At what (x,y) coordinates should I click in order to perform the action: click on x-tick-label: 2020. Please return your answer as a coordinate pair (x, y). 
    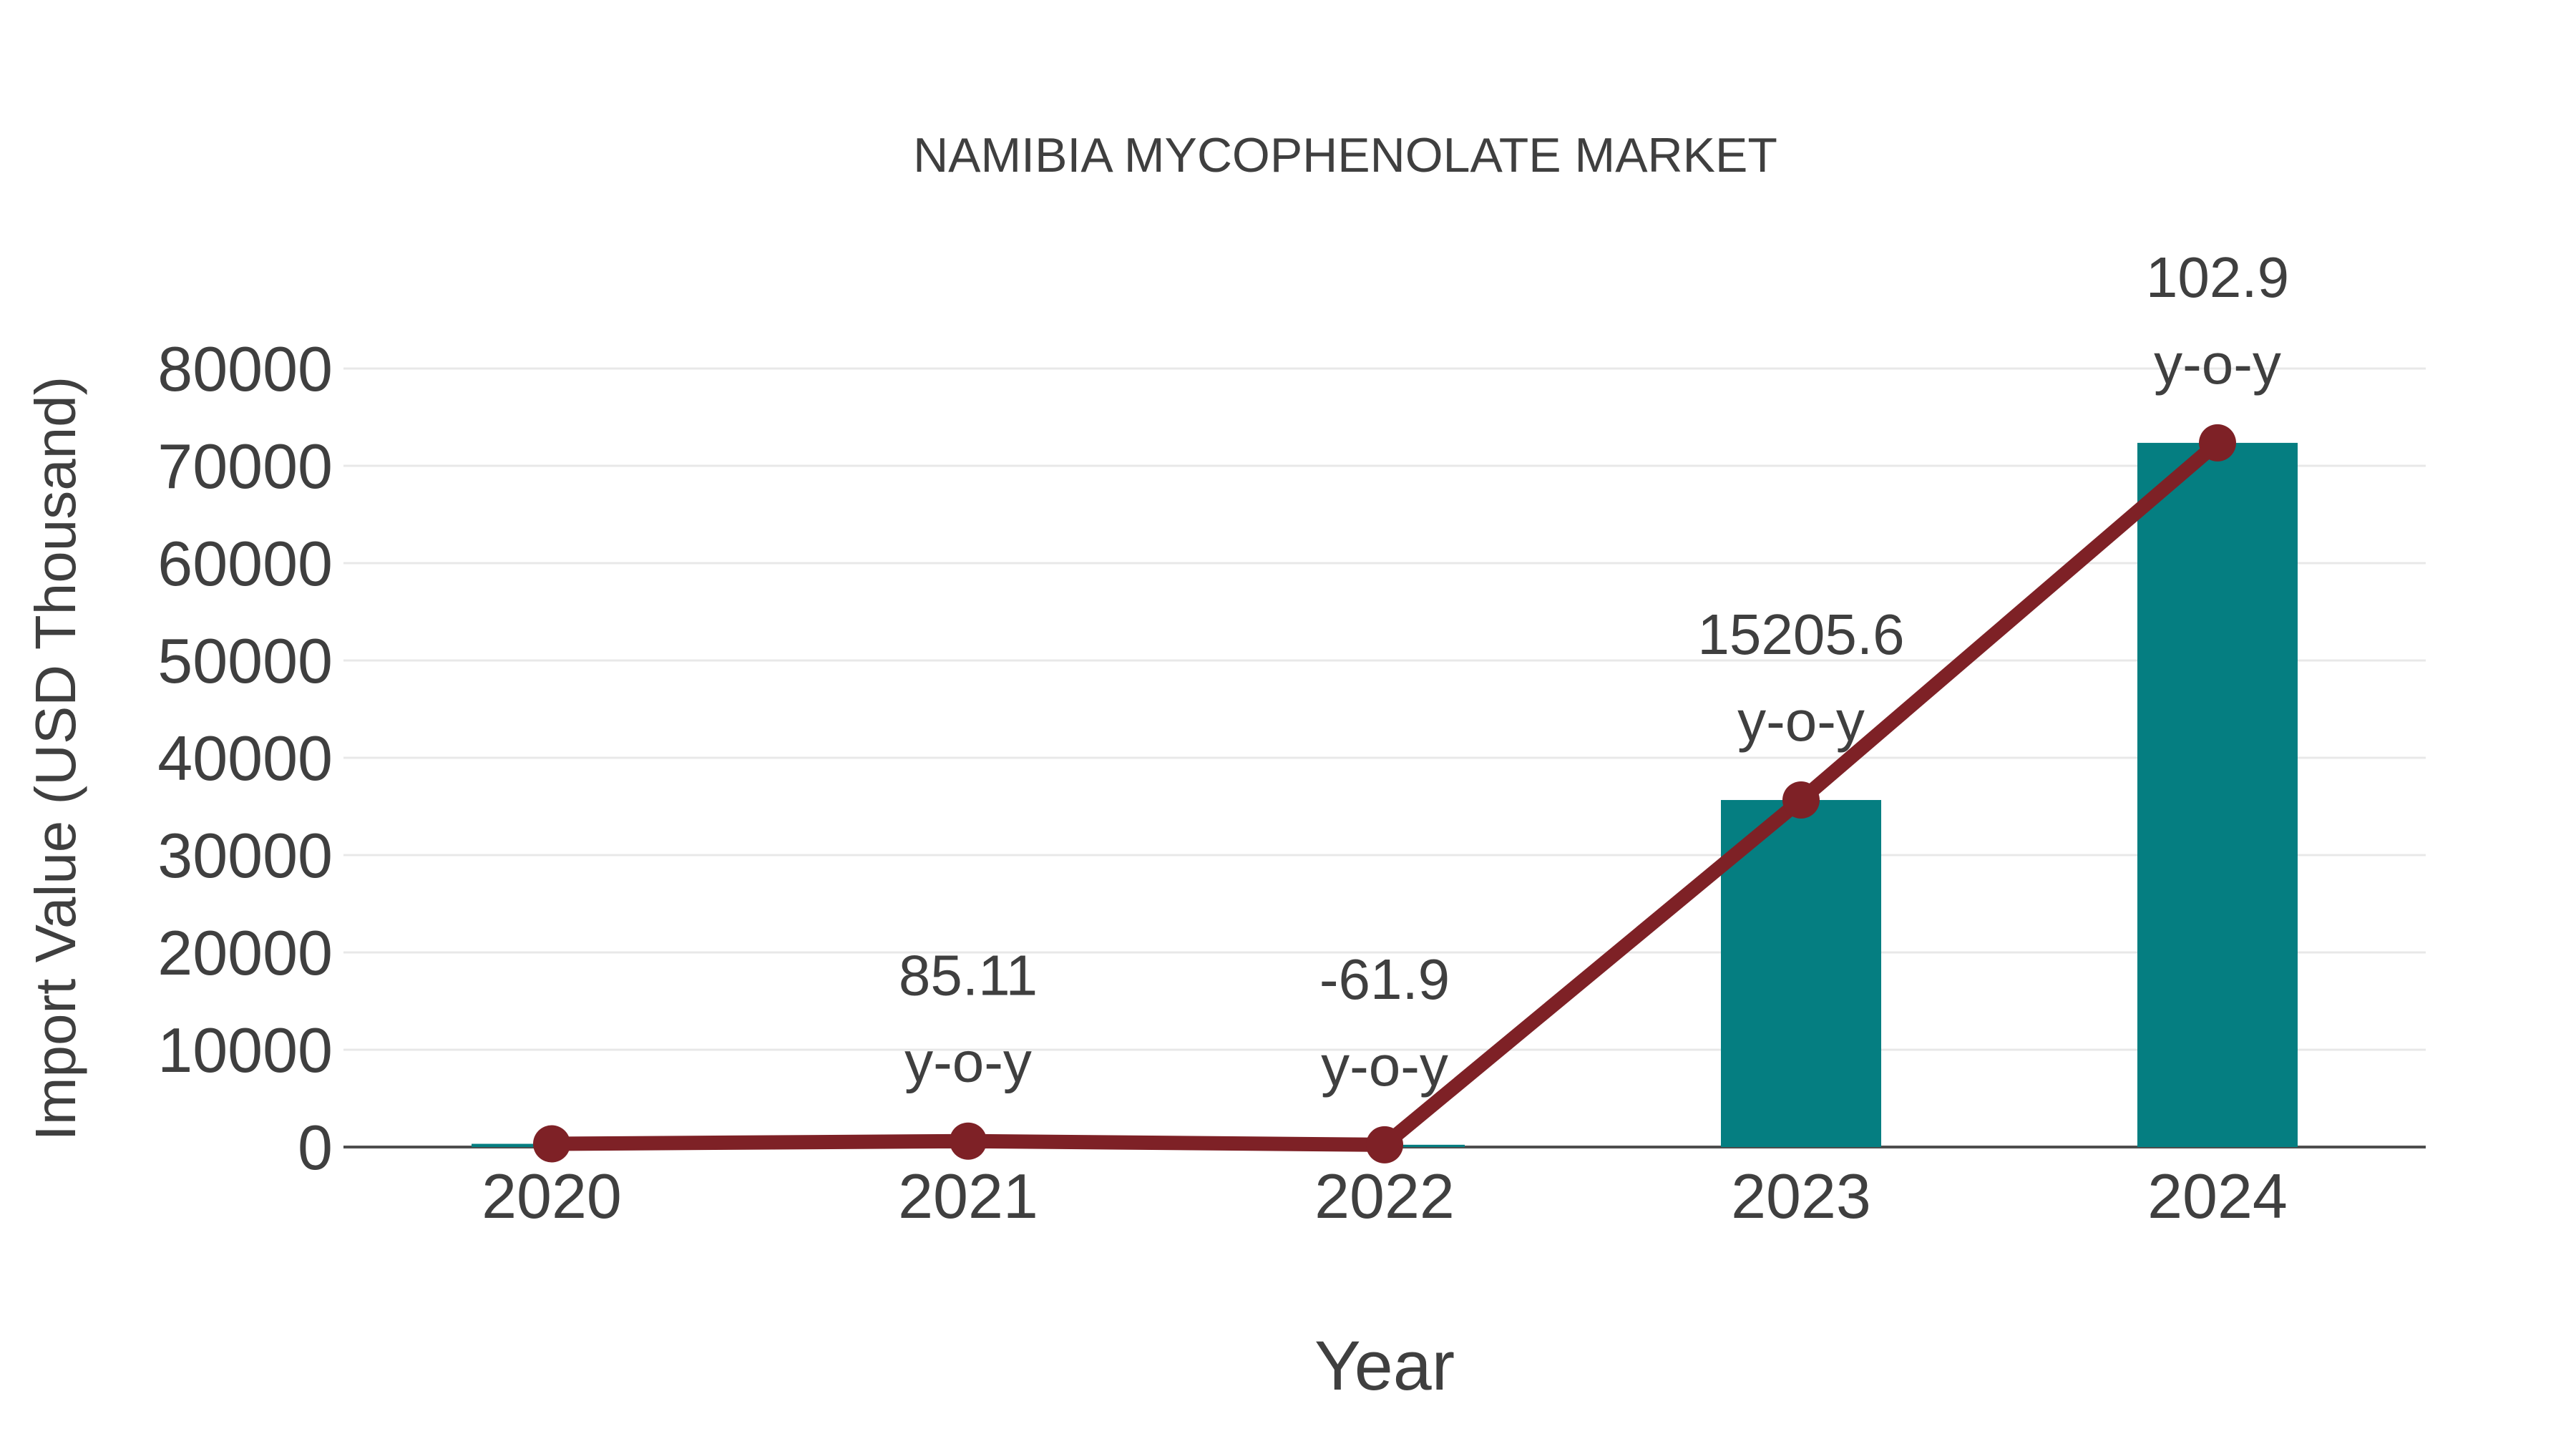
    Looking at the image, I should click on (552, 1196).